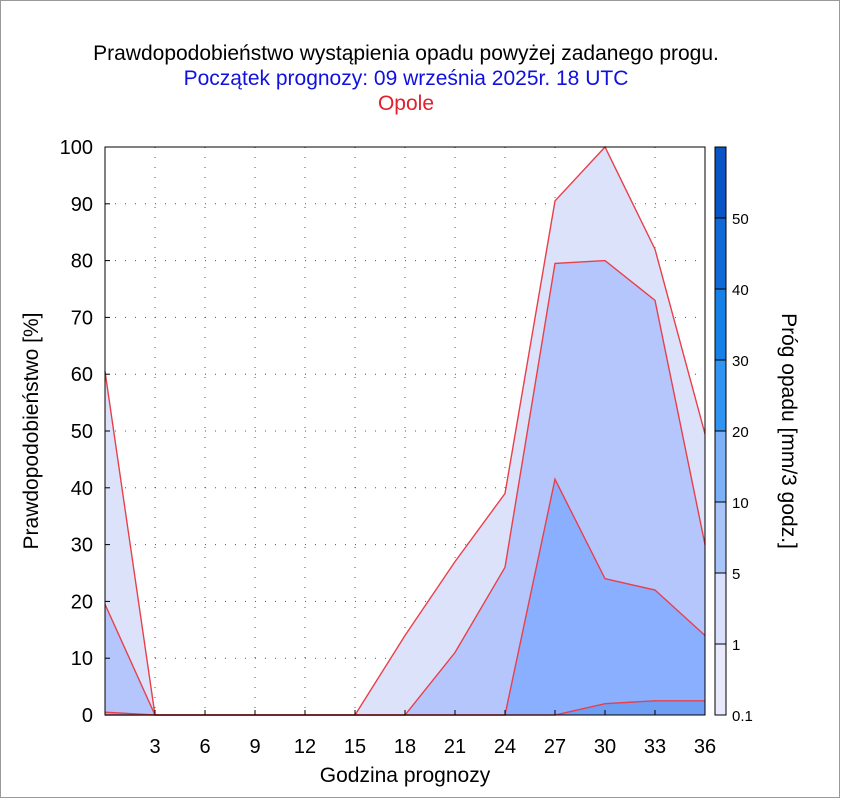 Image resolution: width=842 pixels, height=800 pixels. I want to click on y-axis-ticks: 0 10 20 30 40 50 60 70 80 90 100, so click(85, 432).